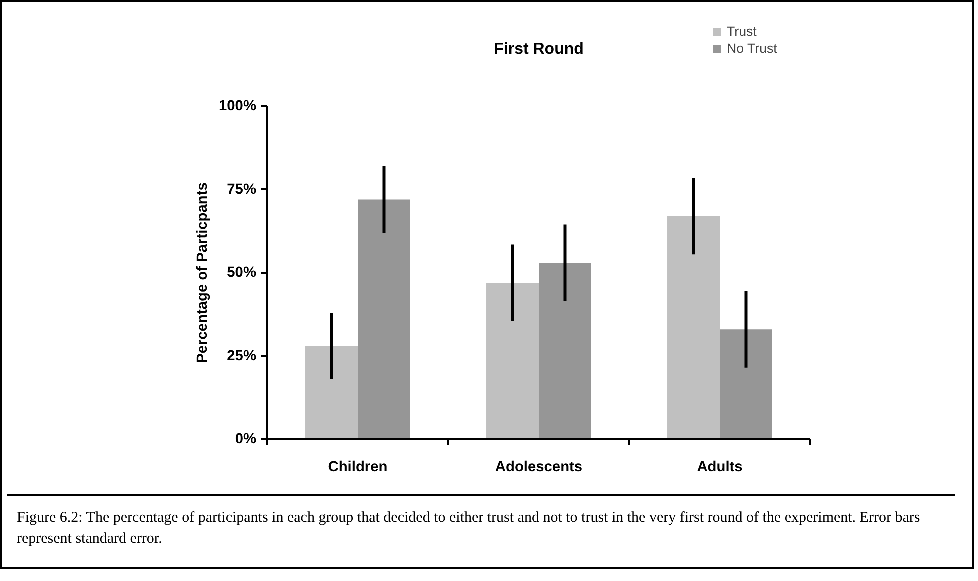 The height and width of the screenshot is (581, 978). Describe the element at coordinates (242, 273) in the screenshot. I see `y-tick-label: 50%` at that location.